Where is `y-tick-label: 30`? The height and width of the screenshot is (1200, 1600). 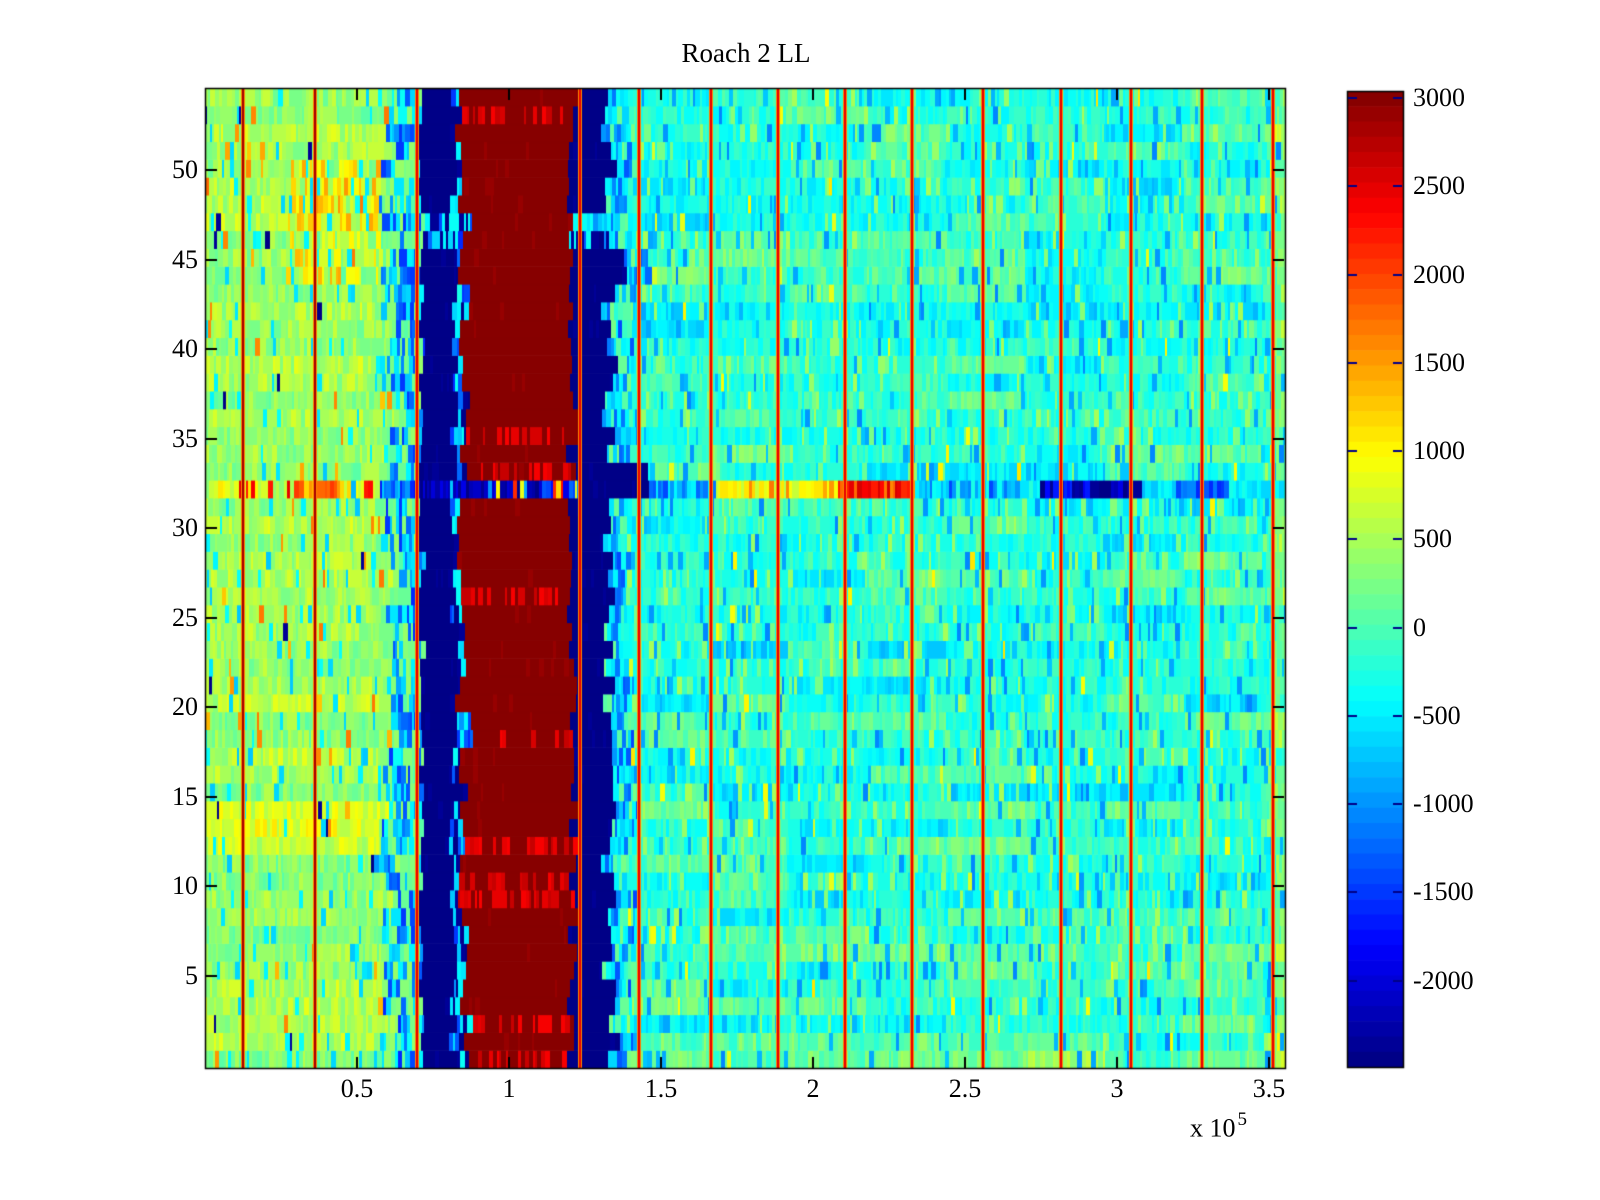 y-tick-label: 30 is located at coordinates (185, 528).